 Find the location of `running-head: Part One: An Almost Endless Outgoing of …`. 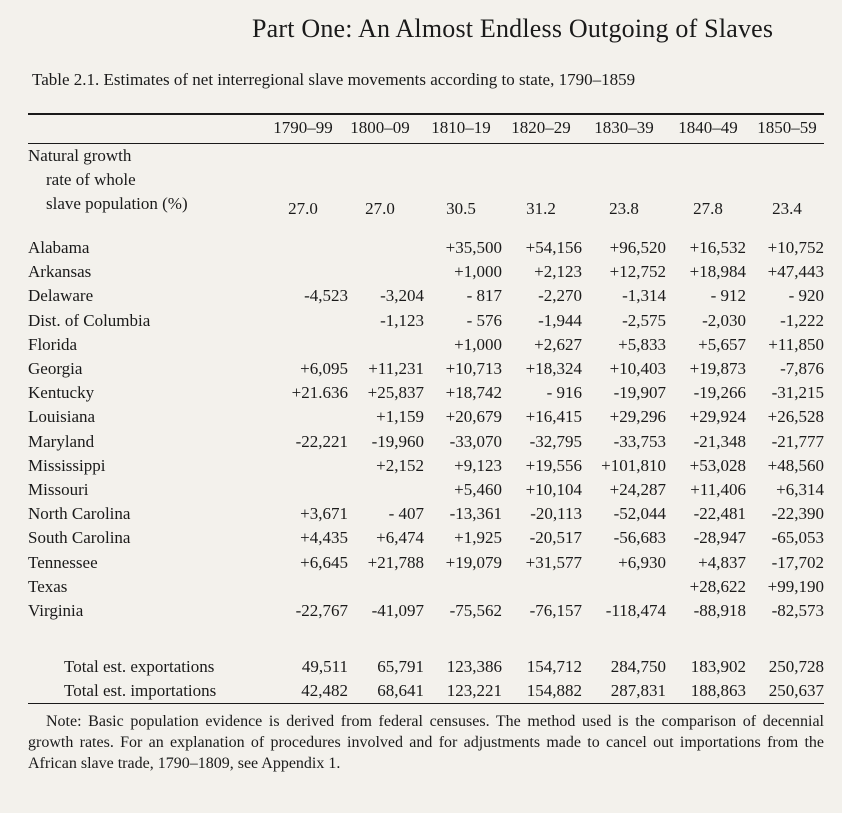

running-head: Part One: An Almost Endless Outgoing of … is located at coordinates (513, 28).